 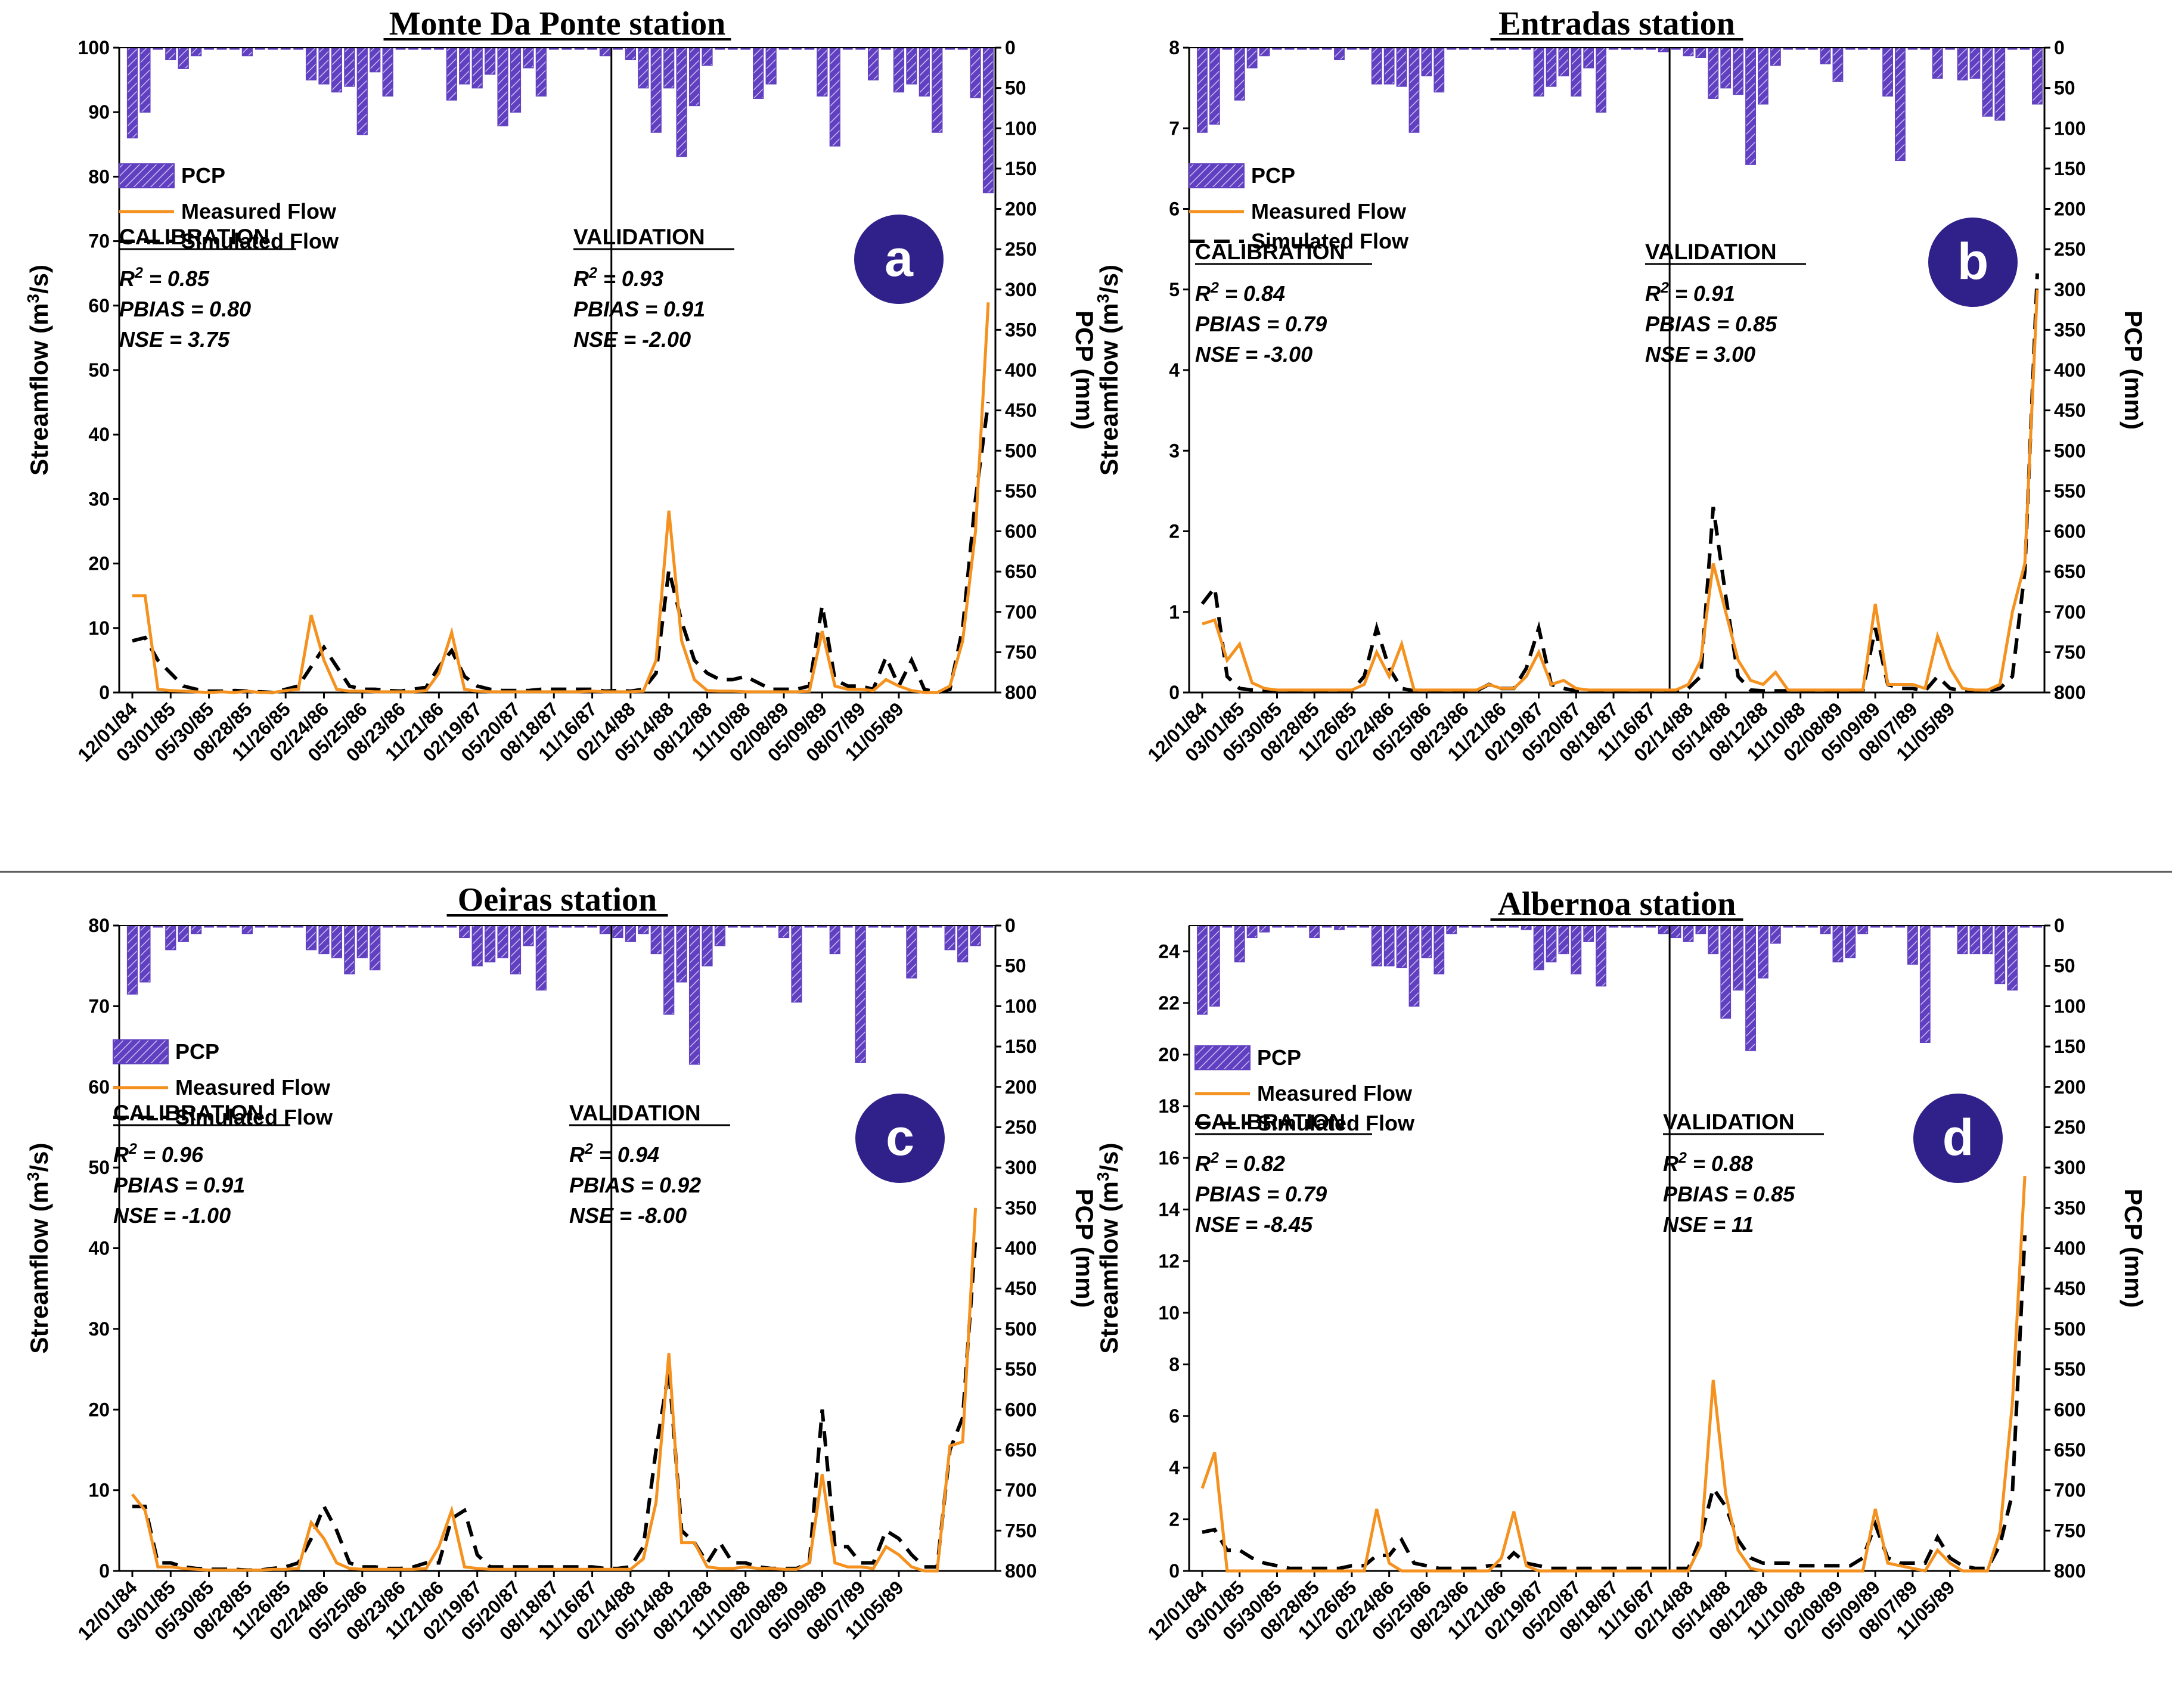 What do you see at coordinates (1329, 211) in the screenshot?
I see `legend-measured-label: Measured Flow` at bounding box center [1329, 211].